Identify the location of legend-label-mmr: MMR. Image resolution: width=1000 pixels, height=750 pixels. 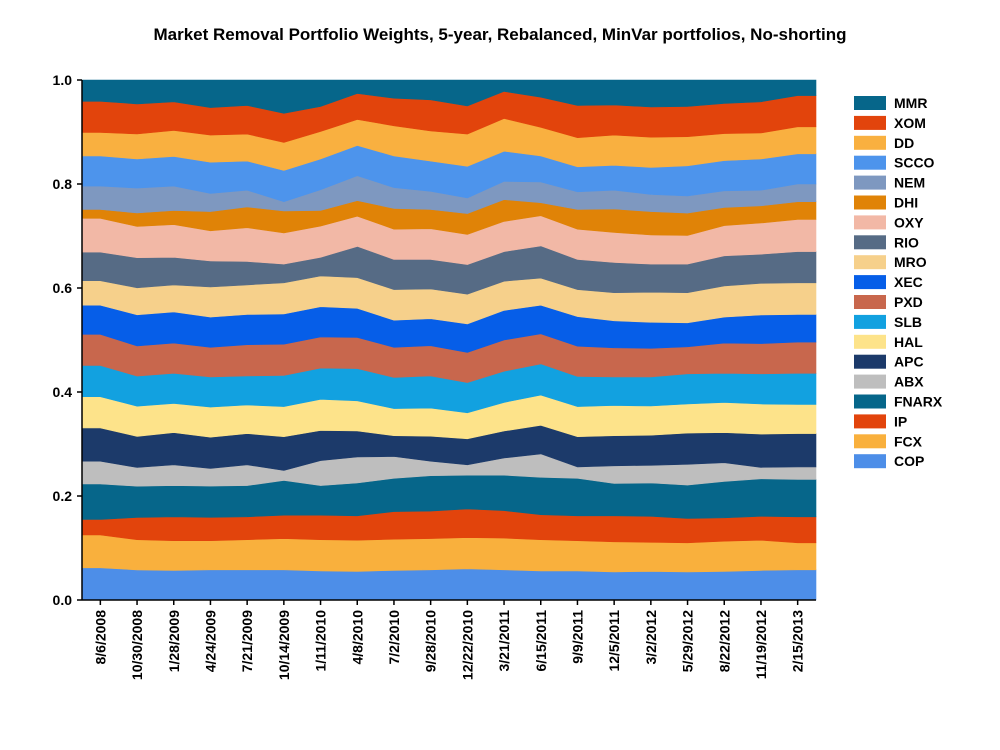
(910, 103).